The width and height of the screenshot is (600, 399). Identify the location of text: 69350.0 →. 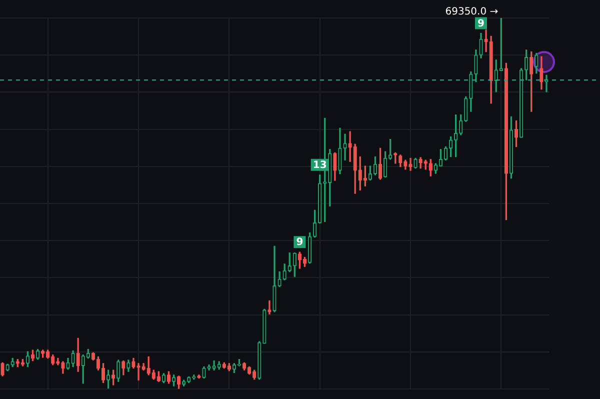
(471, 12).